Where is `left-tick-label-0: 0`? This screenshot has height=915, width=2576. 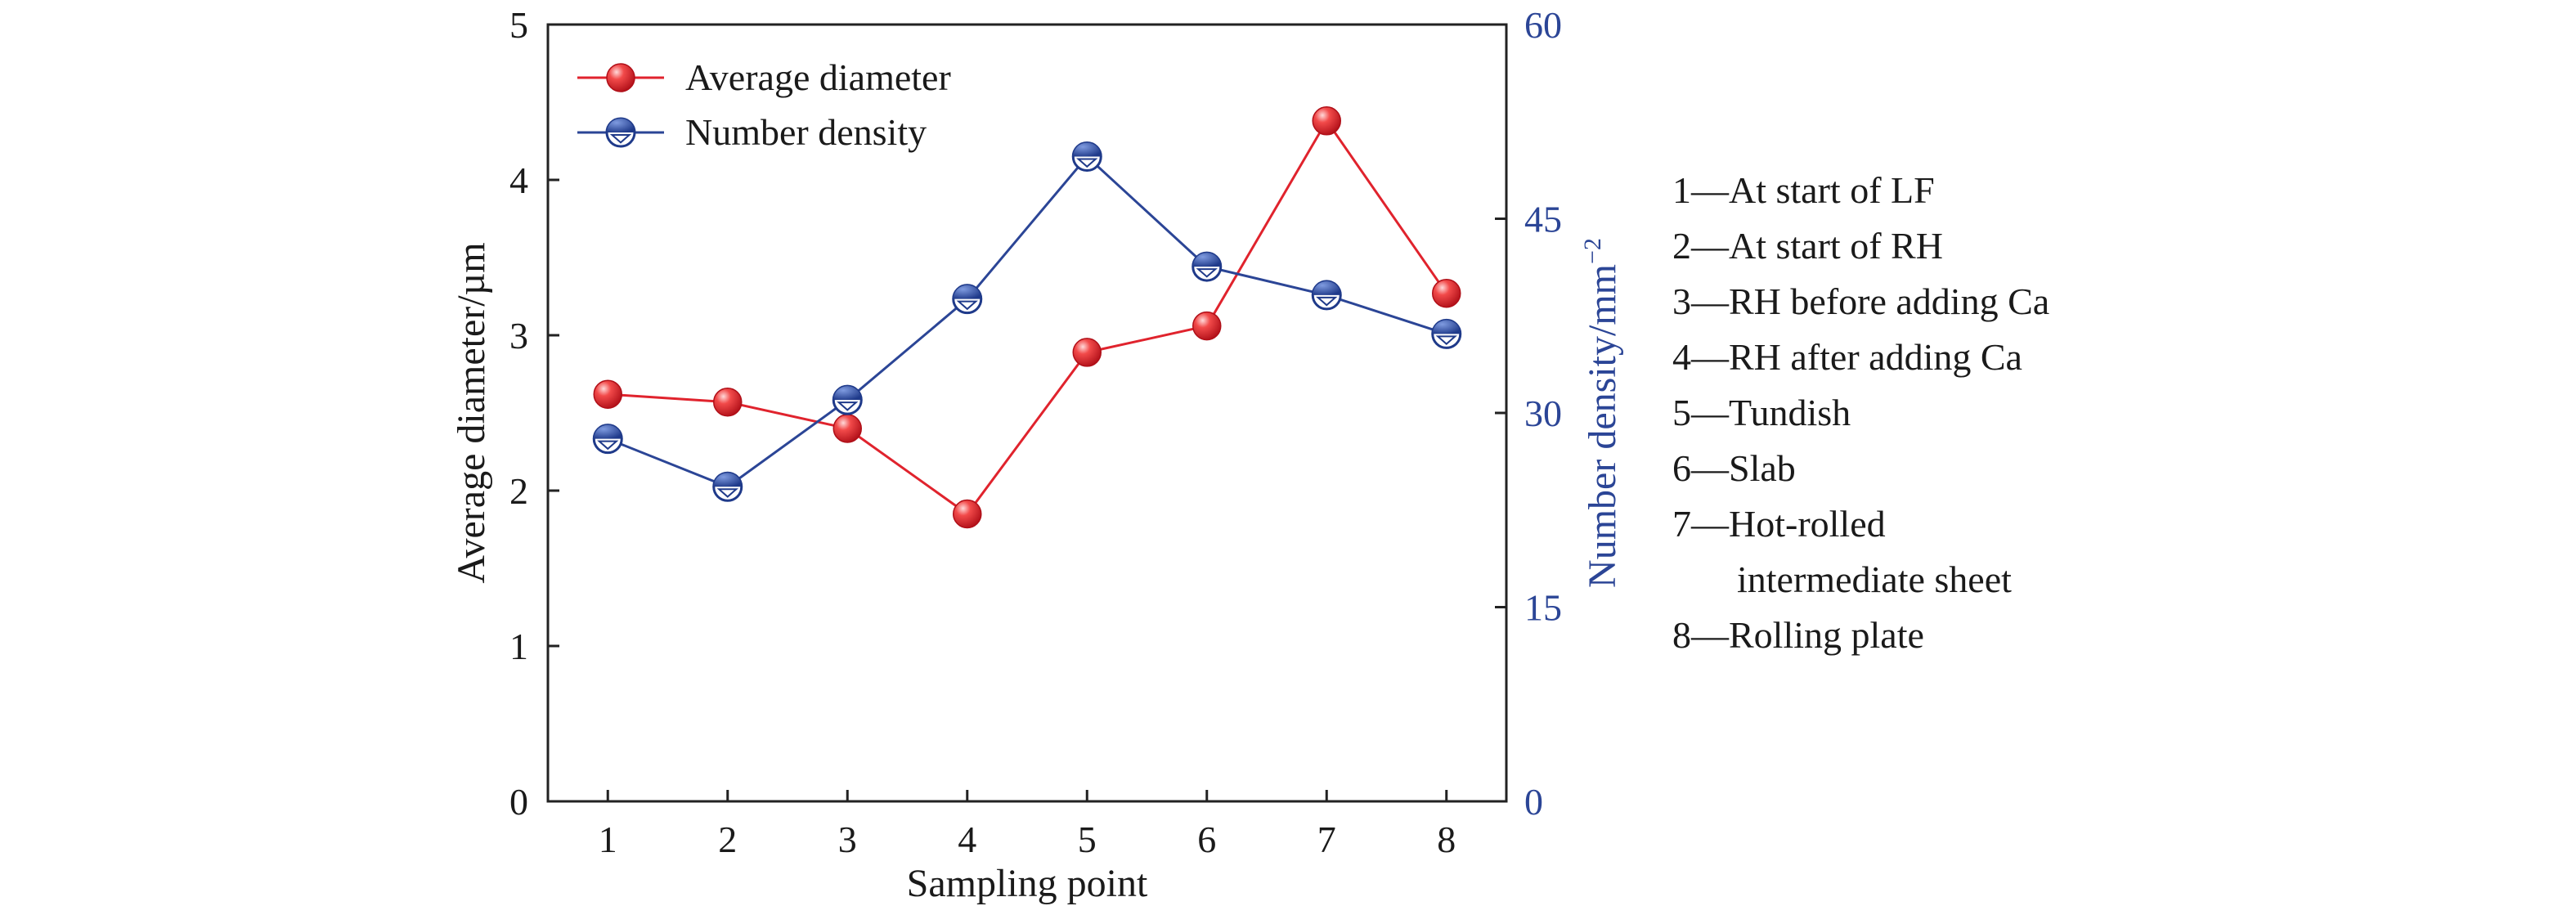
left-tick-label-0: 0 is located at coordinates (518, 802).